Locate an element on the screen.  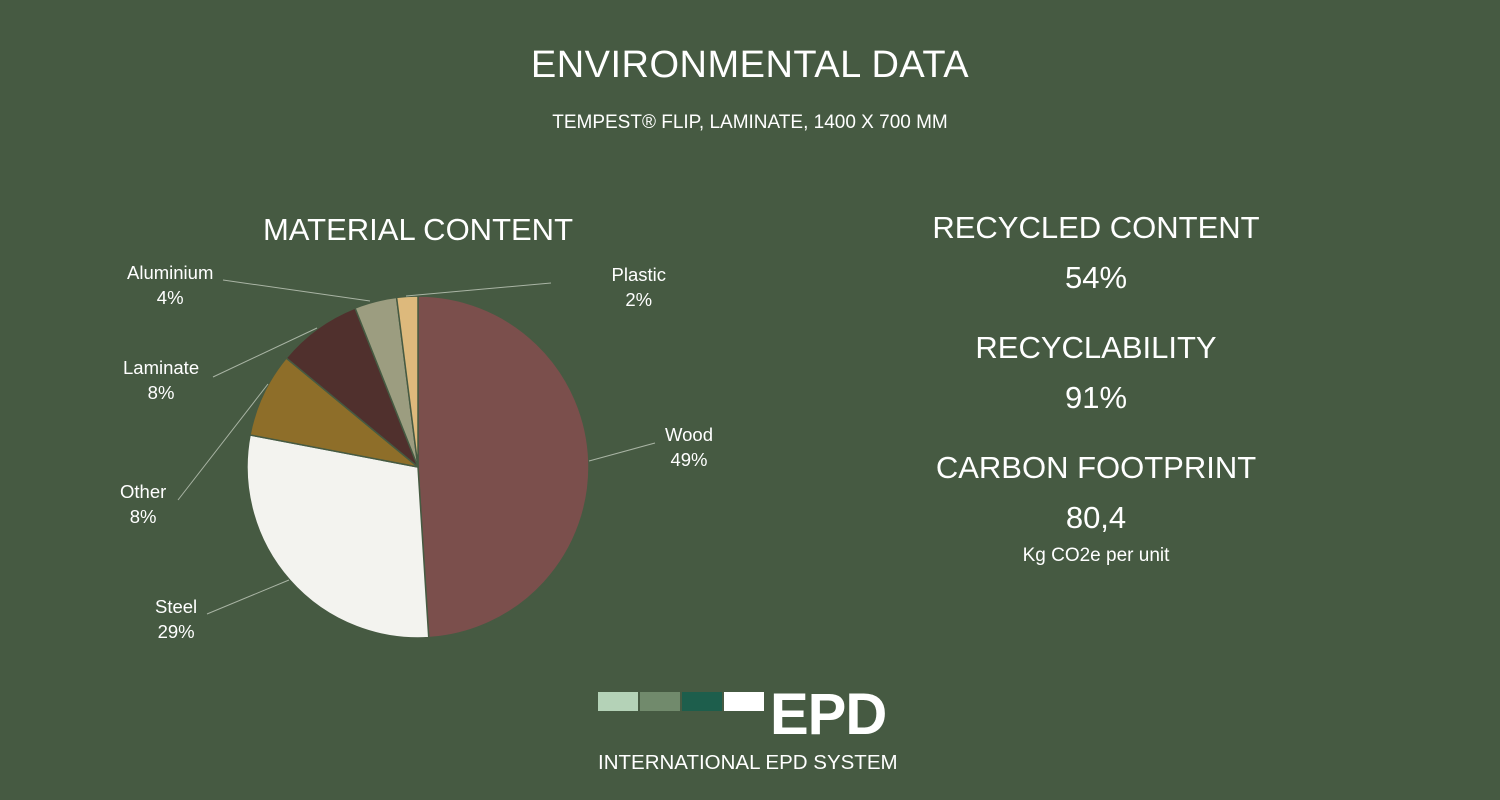
logo-text: EPD is located at coordinates (828, 714).